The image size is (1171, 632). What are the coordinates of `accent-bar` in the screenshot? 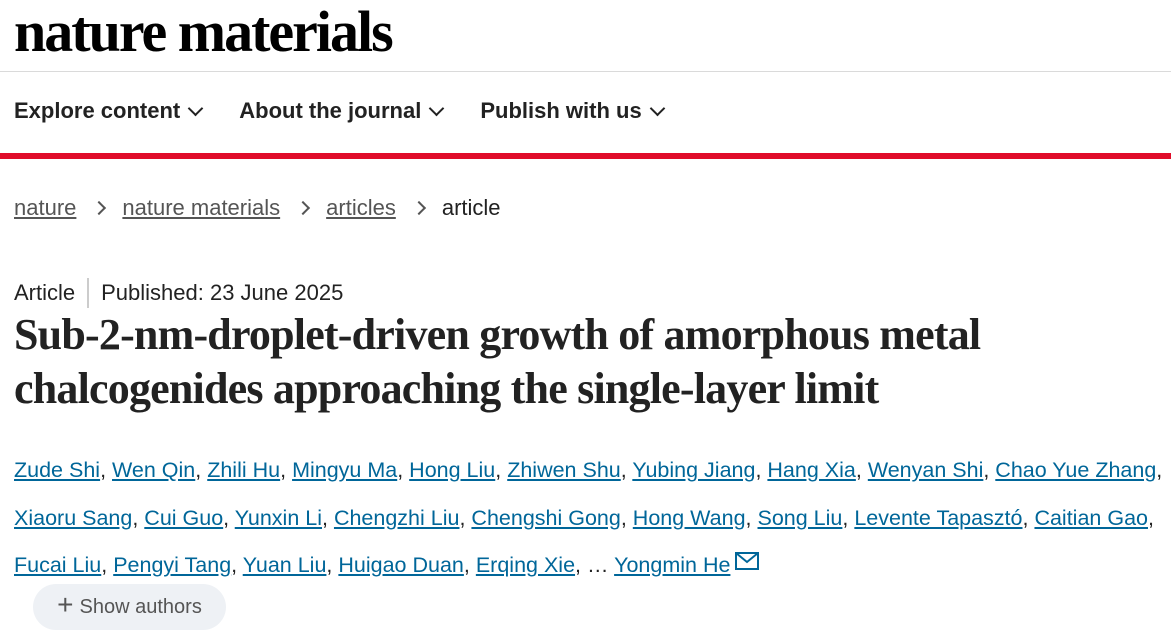 It's located at (585, 156).